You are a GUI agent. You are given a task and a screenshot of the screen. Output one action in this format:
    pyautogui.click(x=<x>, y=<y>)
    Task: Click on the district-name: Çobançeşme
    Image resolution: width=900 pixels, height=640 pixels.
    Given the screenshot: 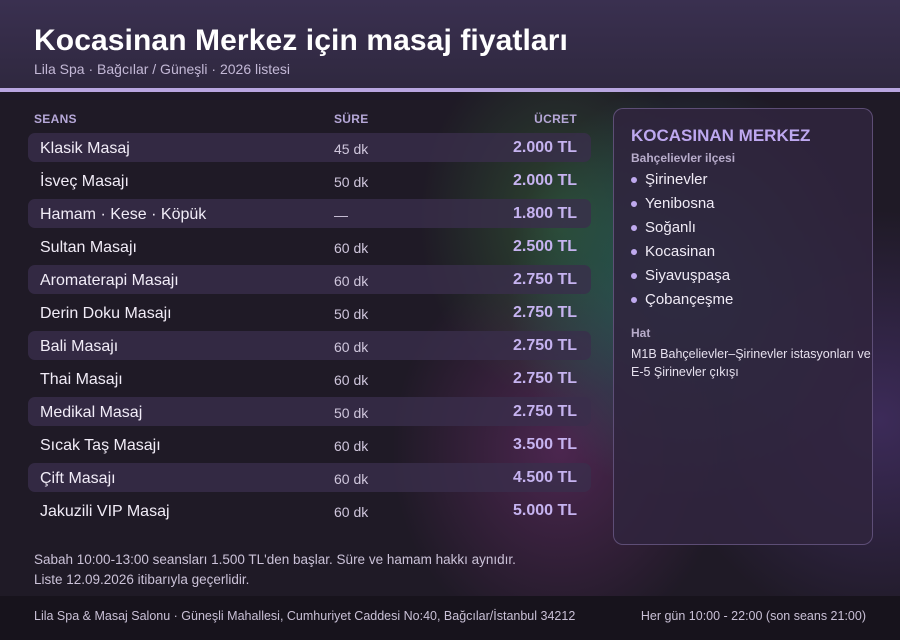 What is the action you would take?
    pyautogui.click(x=689, y=299)
    